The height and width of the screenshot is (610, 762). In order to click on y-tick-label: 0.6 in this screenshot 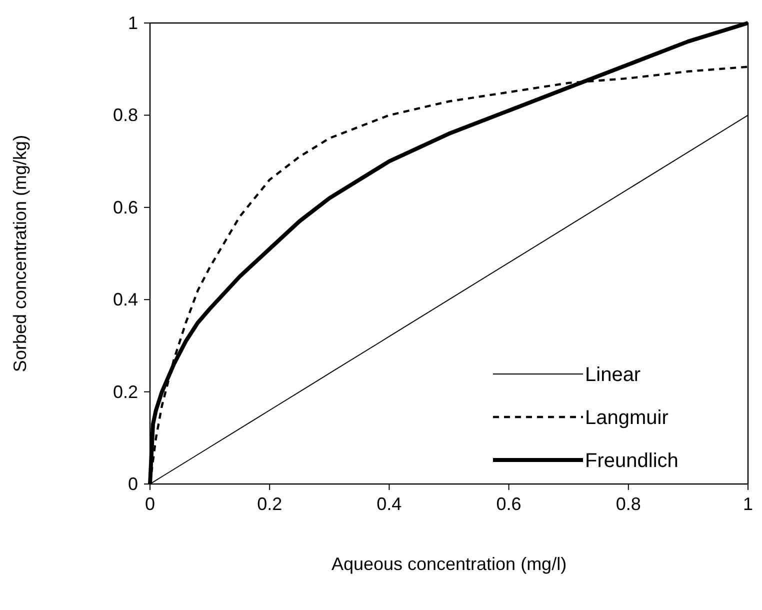, I will do `click(125, 207)`.